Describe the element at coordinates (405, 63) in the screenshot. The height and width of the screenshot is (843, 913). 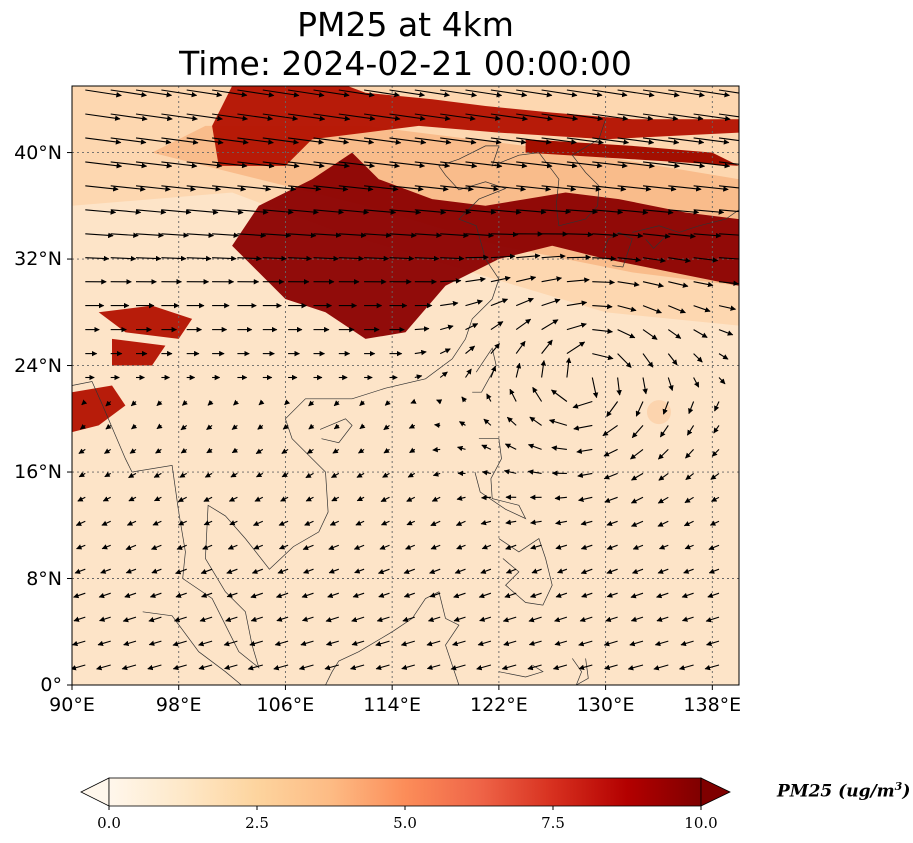
I see `map-time-subtitle: Time: 2024-02-21 00:00:00` at that location.